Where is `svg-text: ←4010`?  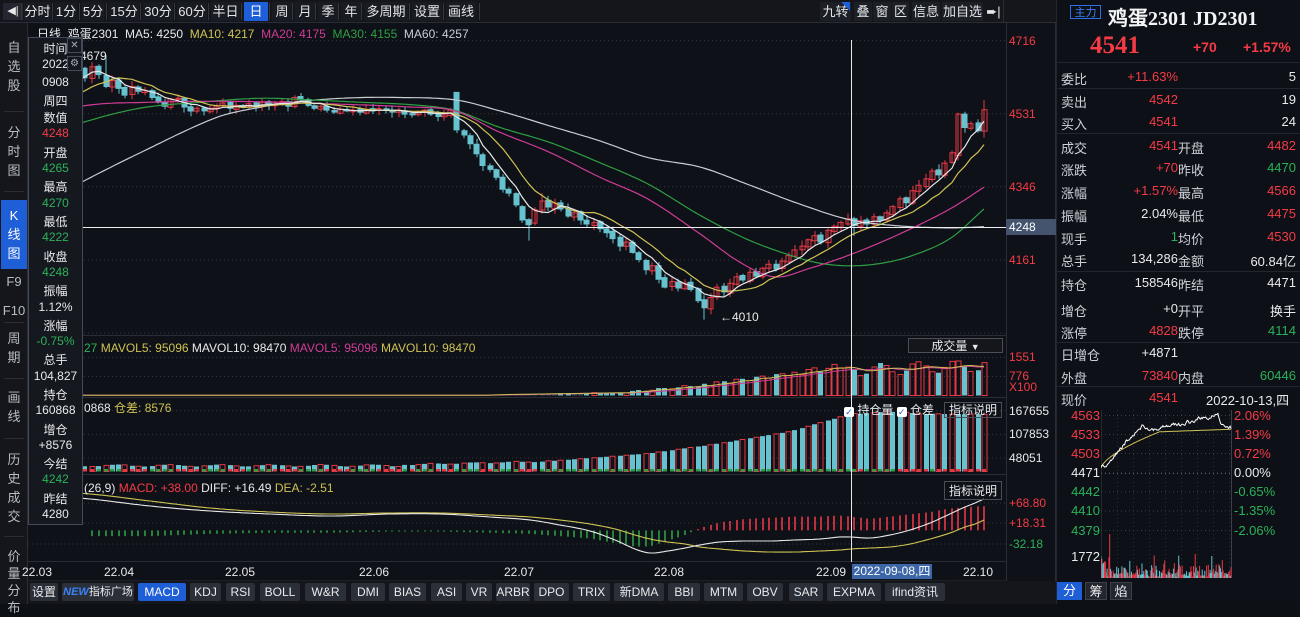
svg-text: ←4010 is located at coordinates (739, 317).